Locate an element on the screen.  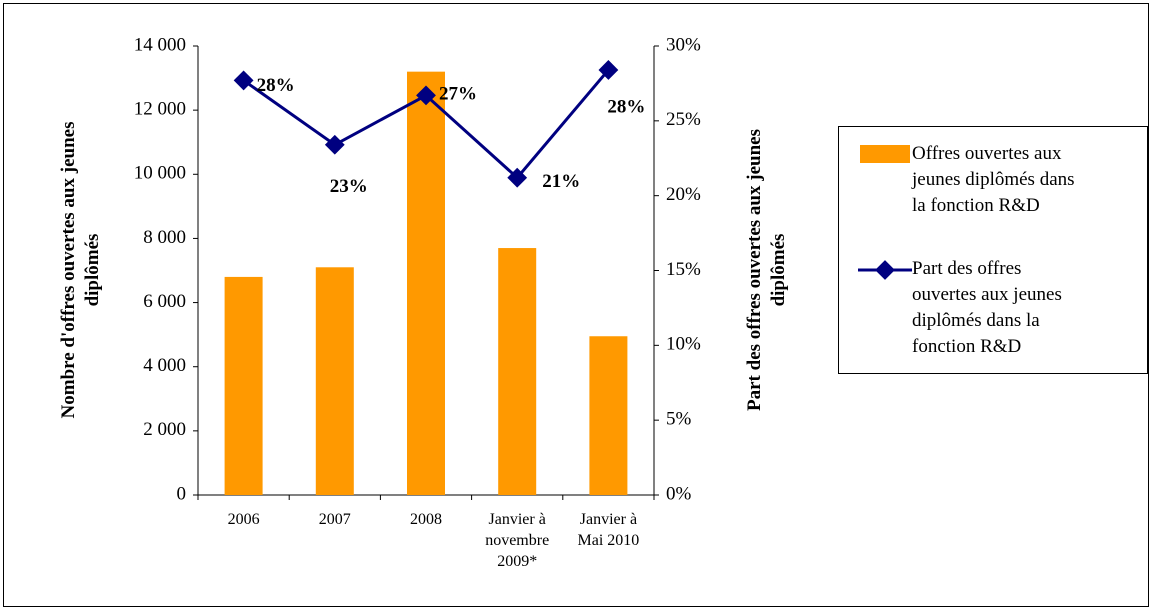
y-tick-label: 0 is located at coordinates (182, 493).